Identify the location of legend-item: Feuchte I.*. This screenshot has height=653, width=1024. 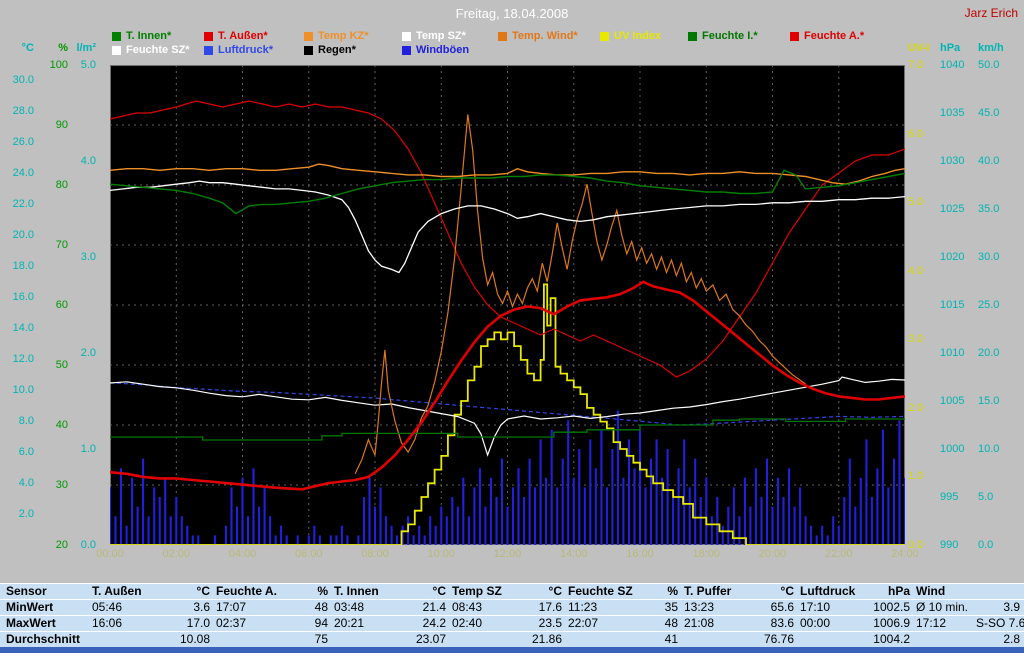
(739, 36).